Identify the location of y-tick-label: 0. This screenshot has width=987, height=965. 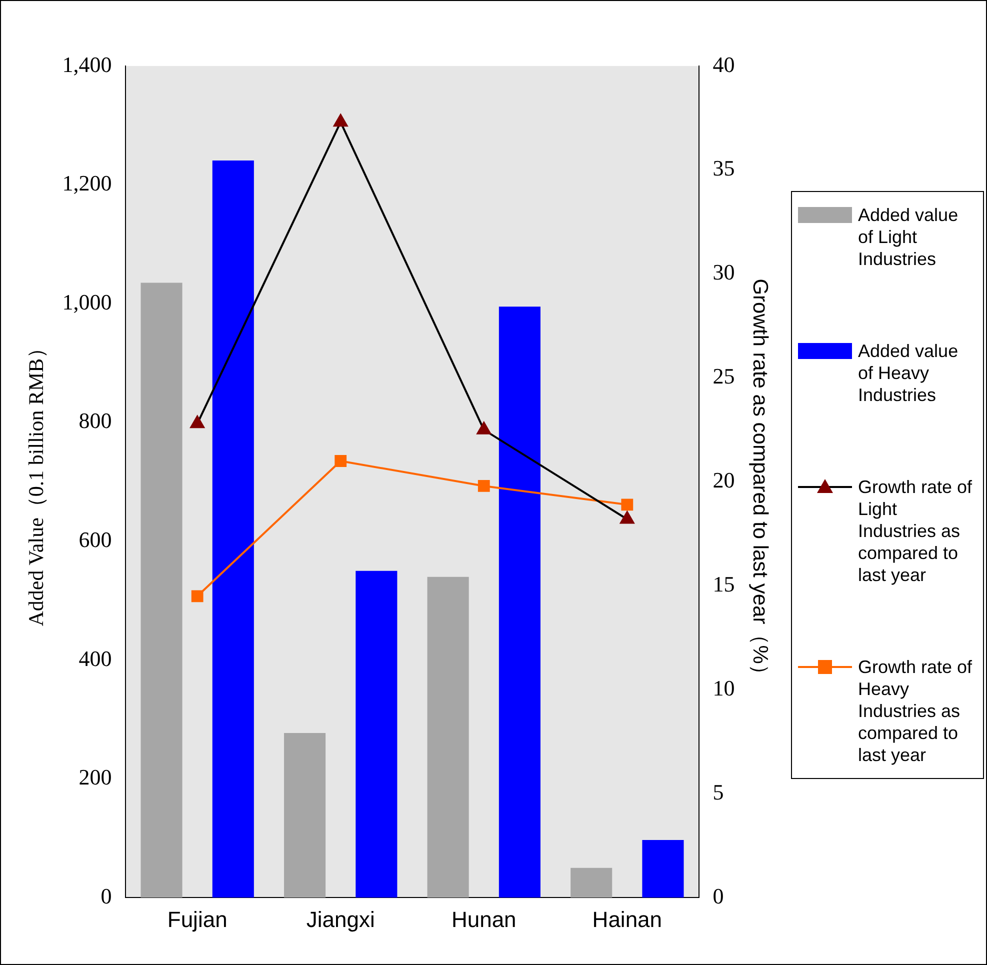
(106, 895).